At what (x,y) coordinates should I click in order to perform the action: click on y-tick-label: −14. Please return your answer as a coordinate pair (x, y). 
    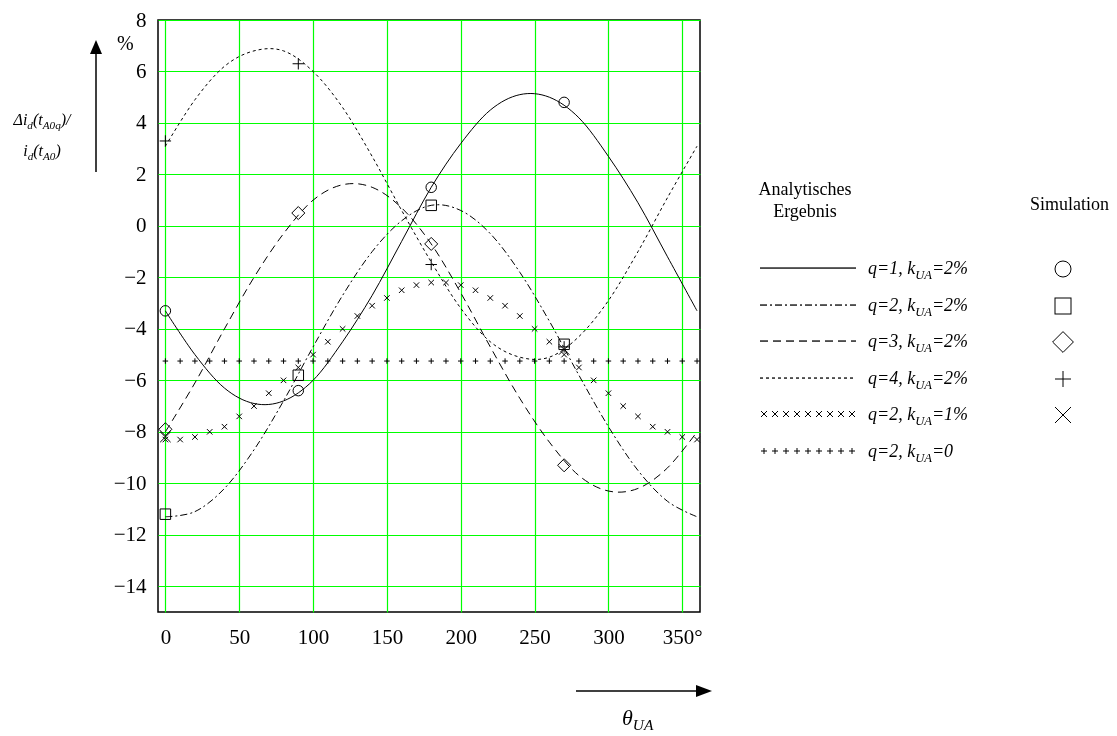
    Looking at the image, I should click on (130, 585).